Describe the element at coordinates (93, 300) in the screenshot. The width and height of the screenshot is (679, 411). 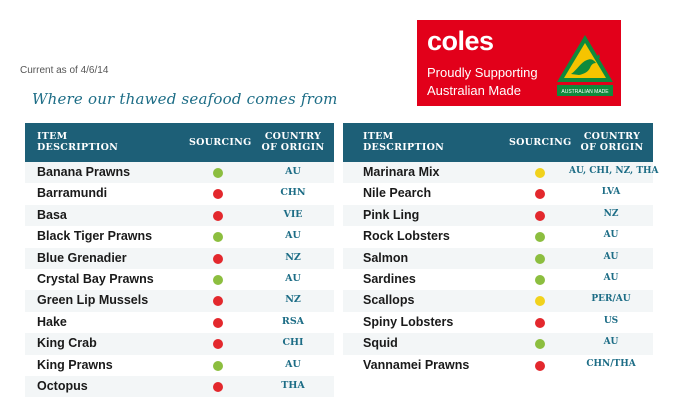
I see `item-name: Green Lip Mussels` at that location.